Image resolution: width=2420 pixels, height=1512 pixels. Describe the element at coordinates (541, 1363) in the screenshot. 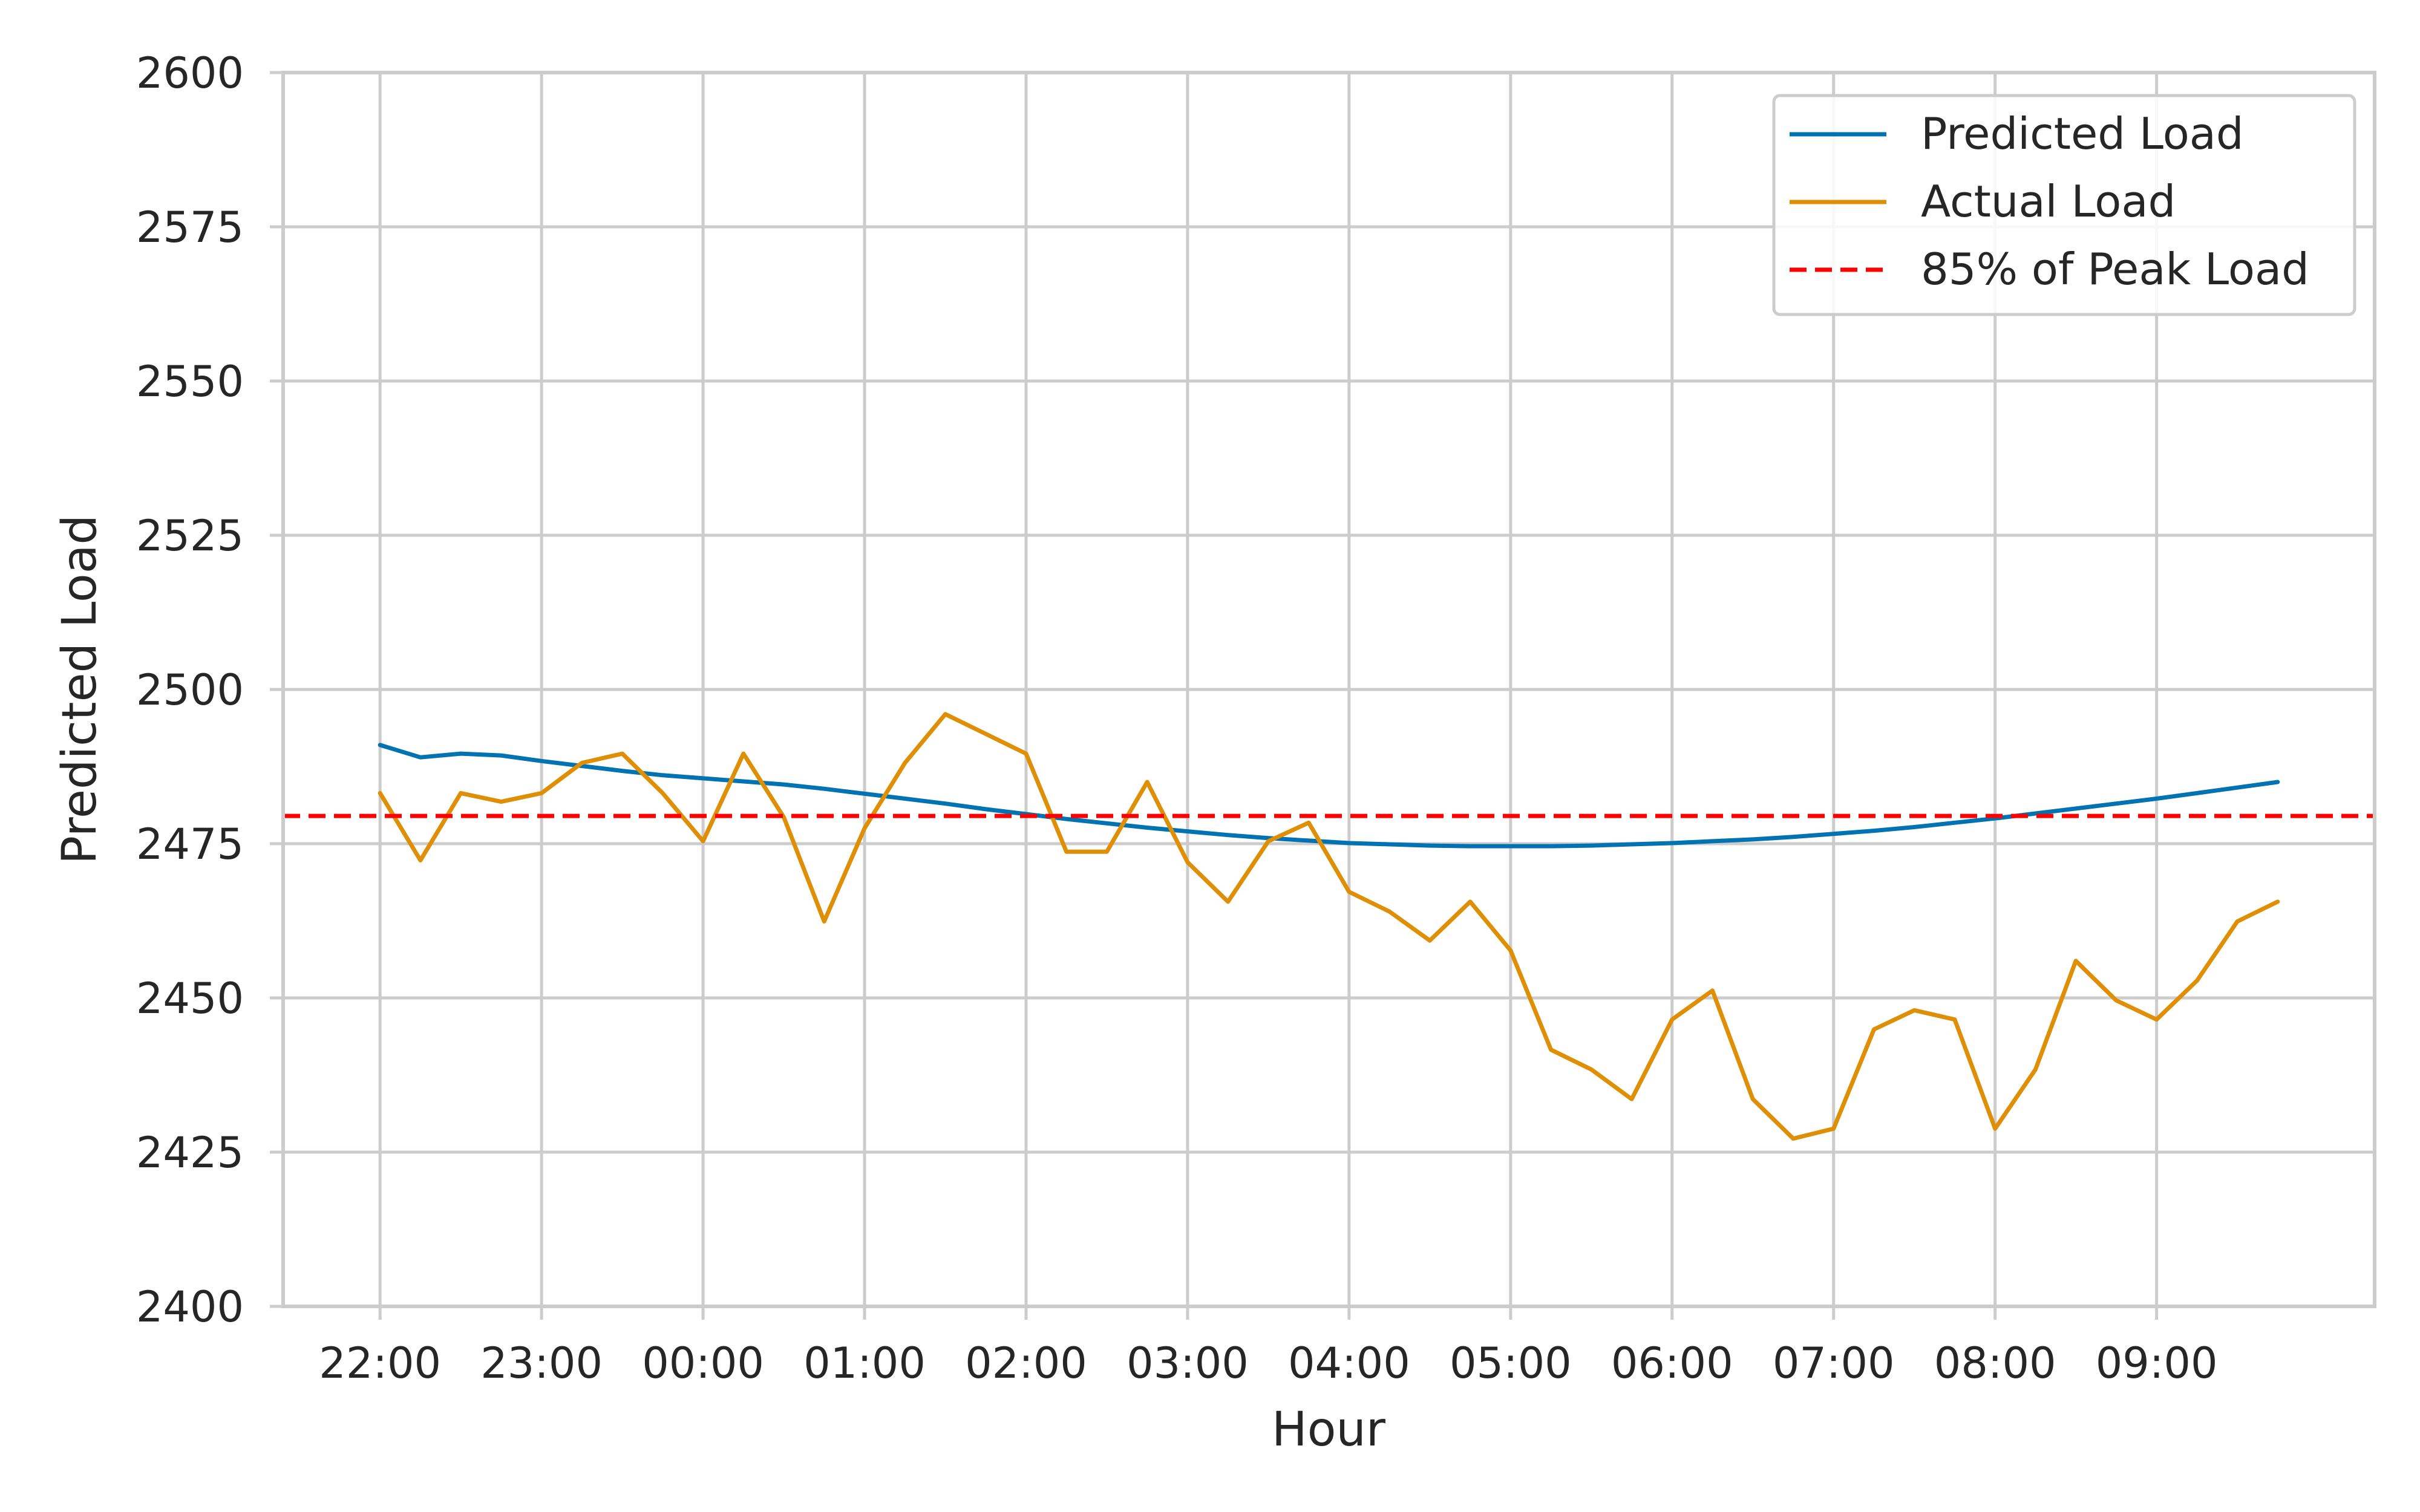

I see `x-tick-label: 23:00` at that location.